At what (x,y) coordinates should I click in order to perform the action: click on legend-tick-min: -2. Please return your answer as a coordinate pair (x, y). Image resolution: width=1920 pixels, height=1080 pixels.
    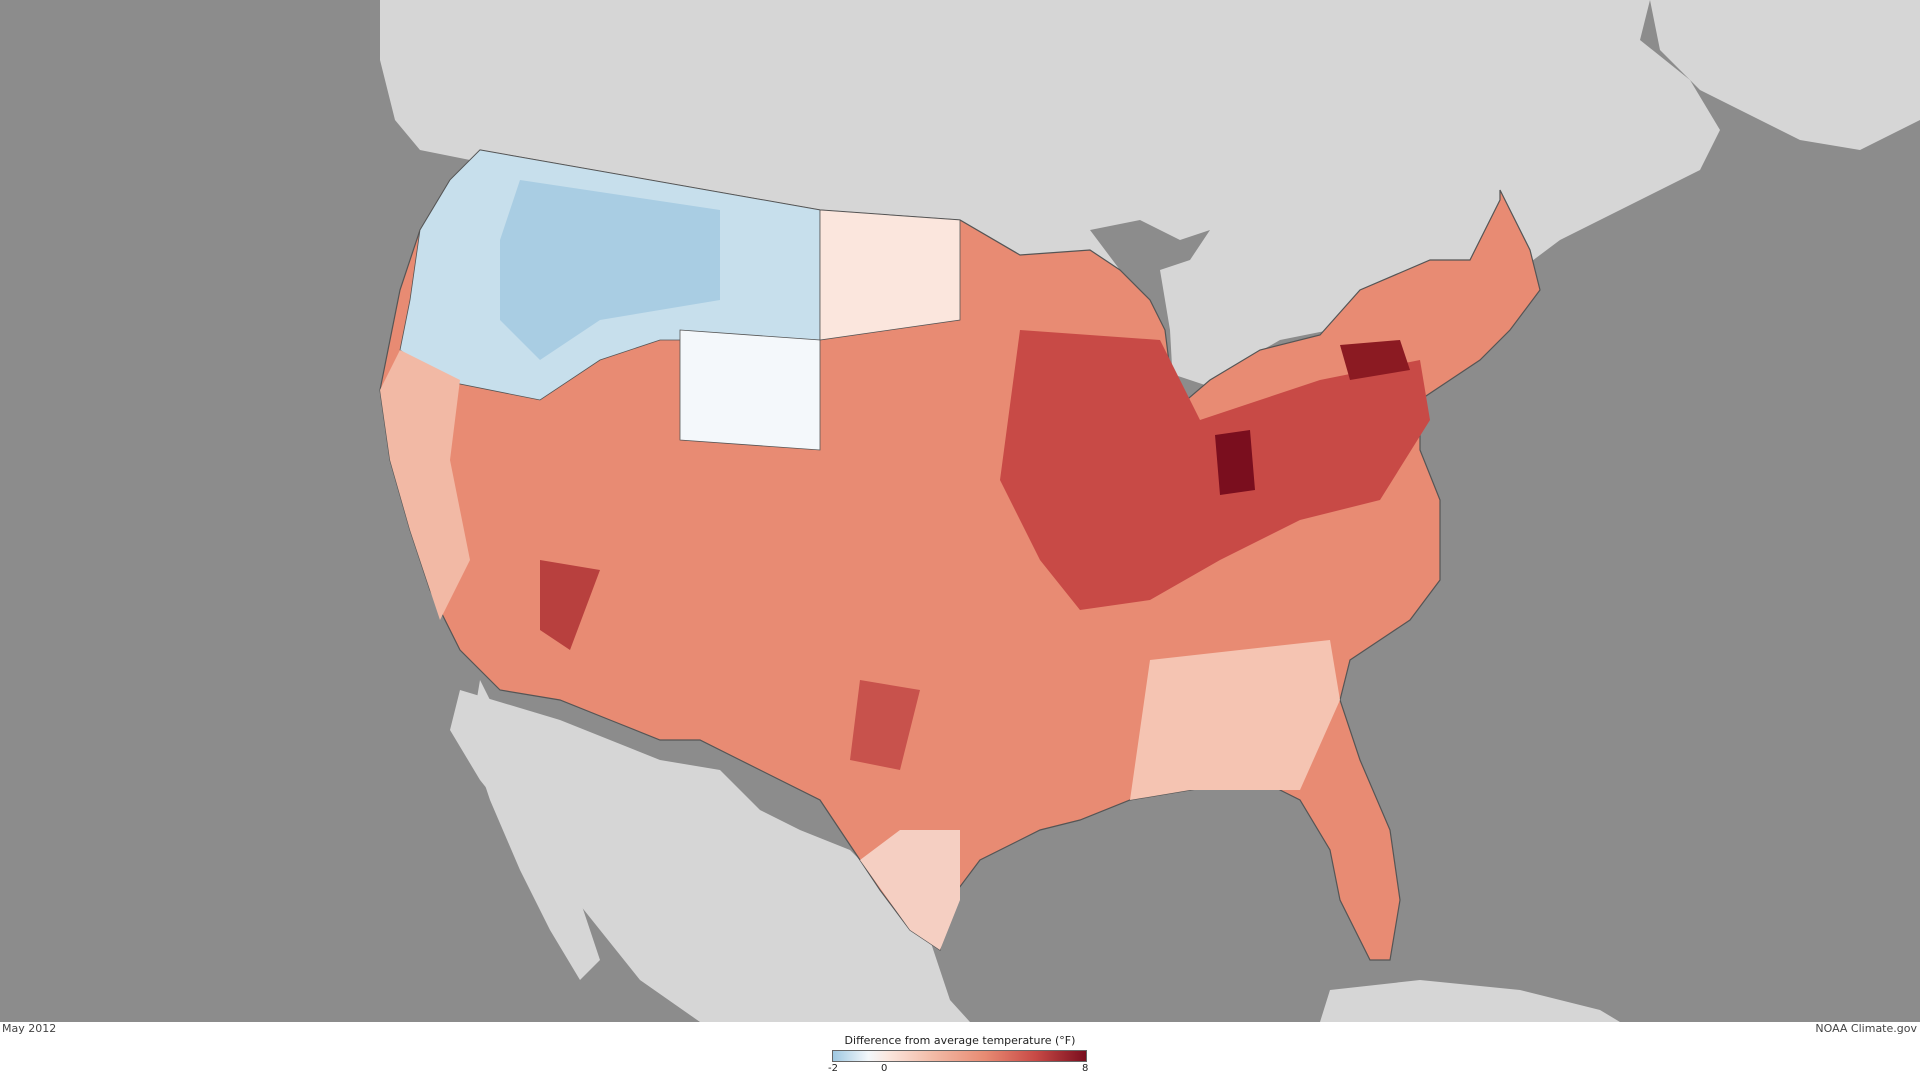
    Looking at the image, I should click on (833, 1068).